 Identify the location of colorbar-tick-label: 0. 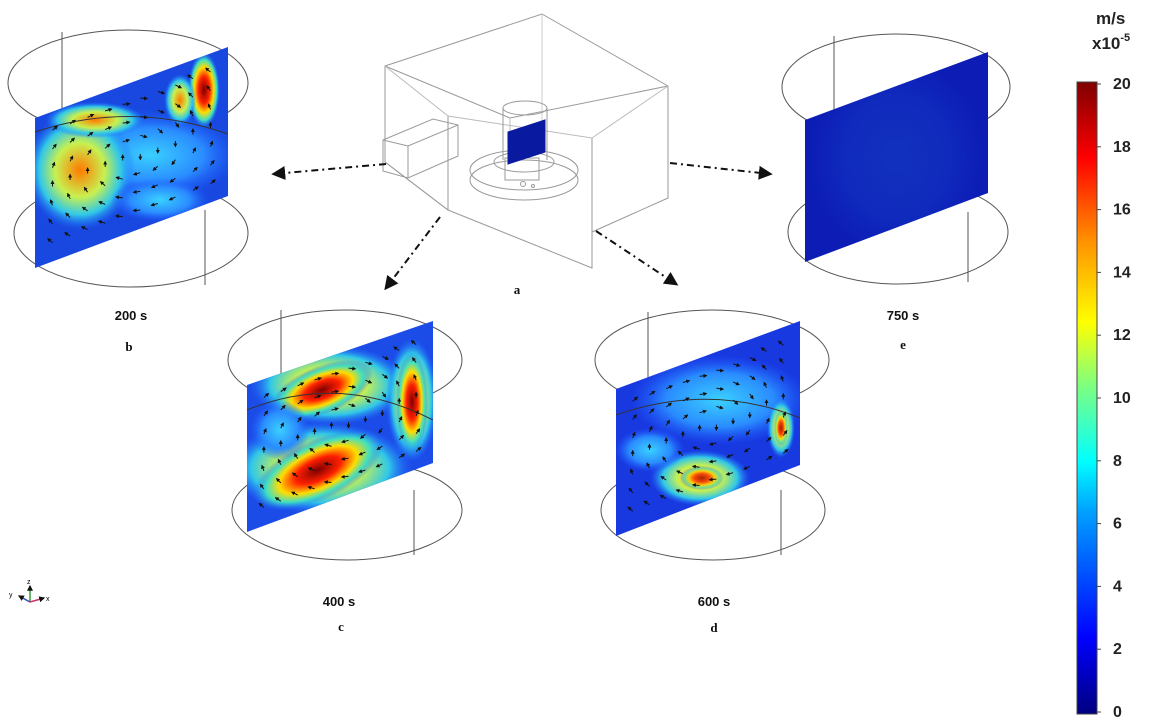
(1117, 712).